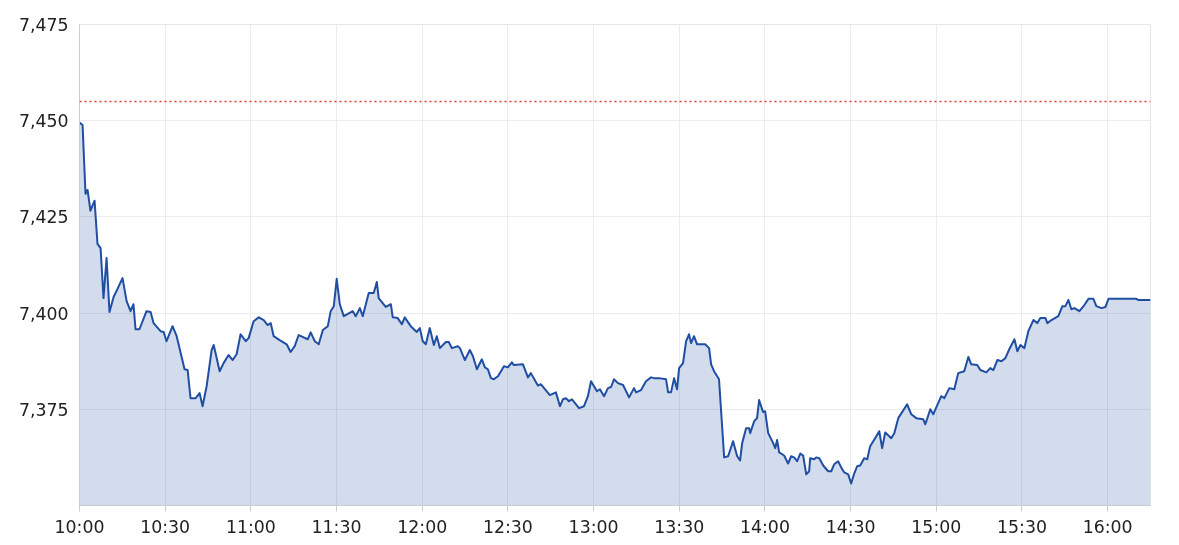 The height and width of the screenshot is (545, 1179). Describe the element at coordinates (507, 526) in the screenshot. I see `x-tick-label: 12:30` at that location.